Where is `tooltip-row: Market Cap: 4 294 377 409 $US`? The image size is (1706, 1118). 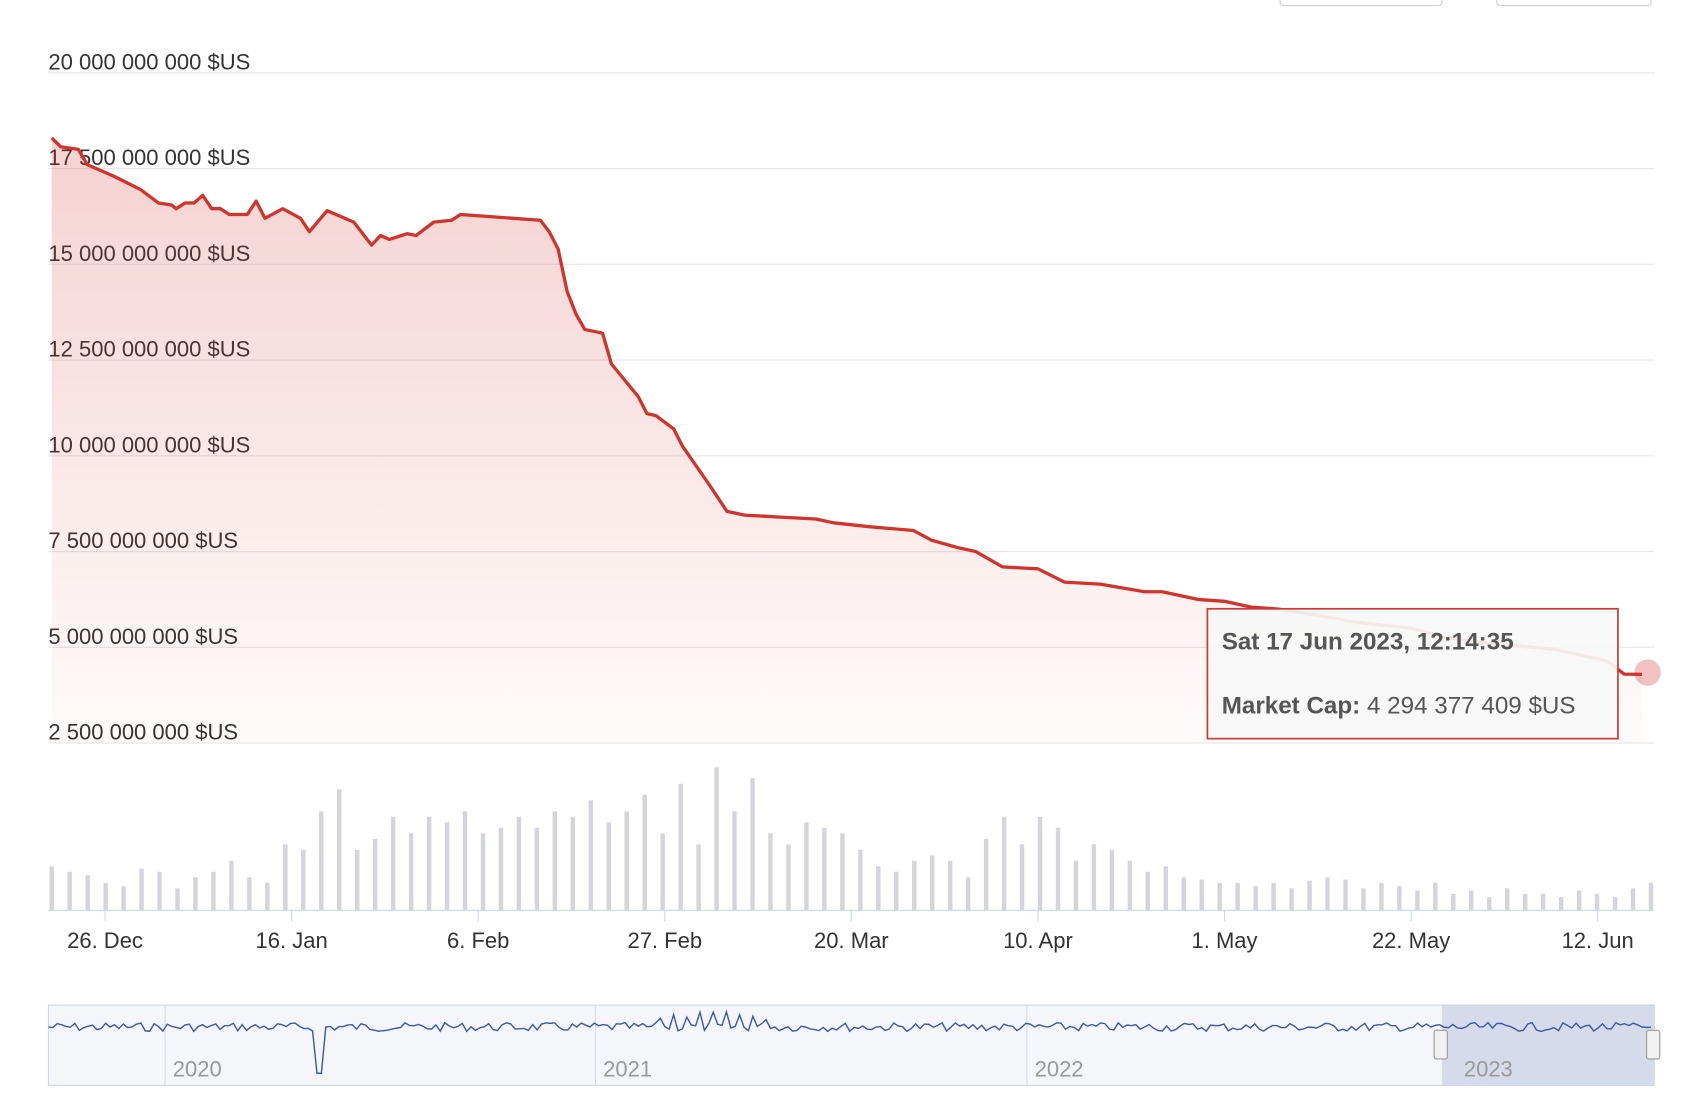 tooltip-row: Market Cap: 4 294 377 409 $US is located at coordinates (1399, 705).